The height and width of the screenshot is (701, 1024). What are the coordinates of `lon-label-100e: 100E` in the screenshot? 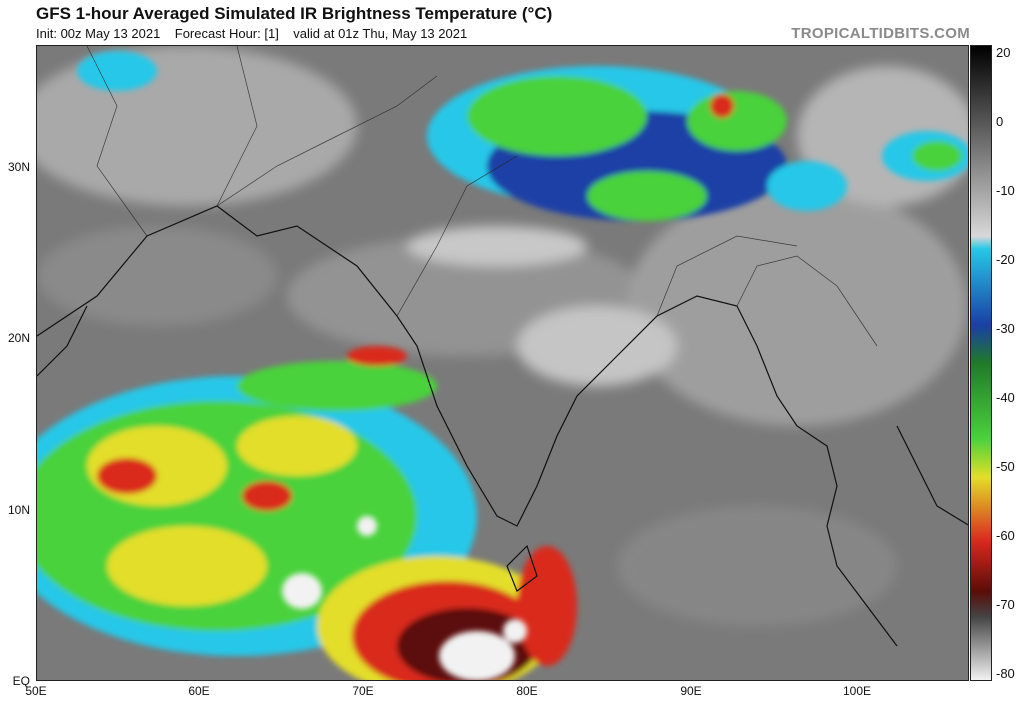 It's located at (857, 691).